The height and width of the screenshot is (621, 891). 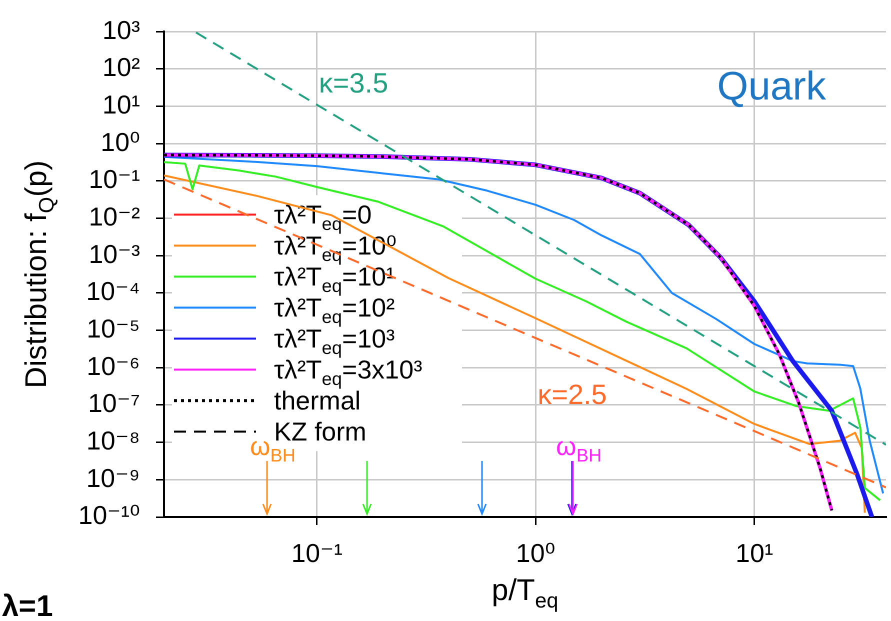 What do you see at coordinates (113, 328) in the screenshot?
I see `y-tick-label: 10⁻⁵` at bounding box center [113, 328].